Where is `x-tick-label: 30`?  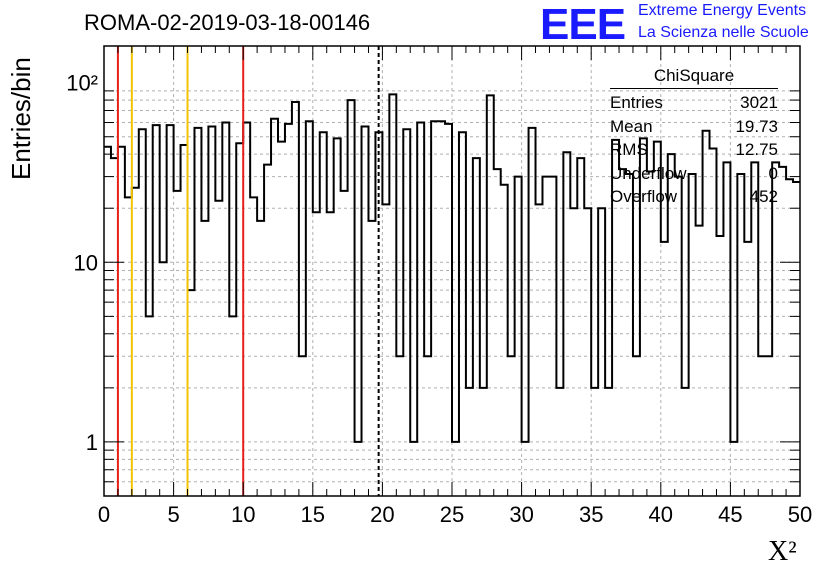
x-tick-label: 30 is located at coordinates (521, 514).